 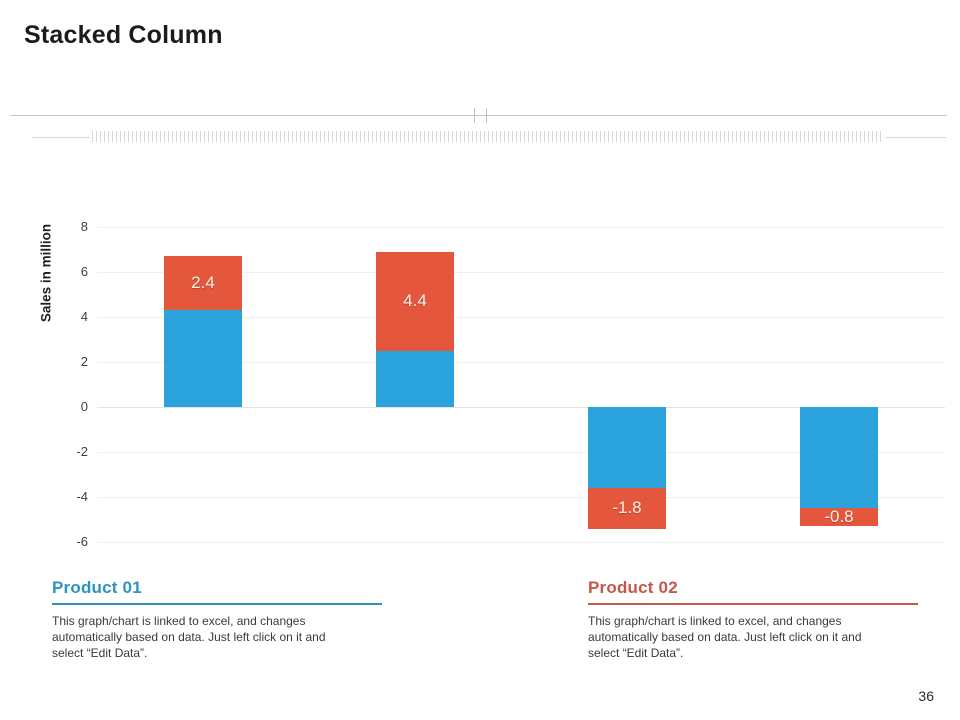 I want to click on y-tick-label: 6, so click(x=84, y=271).